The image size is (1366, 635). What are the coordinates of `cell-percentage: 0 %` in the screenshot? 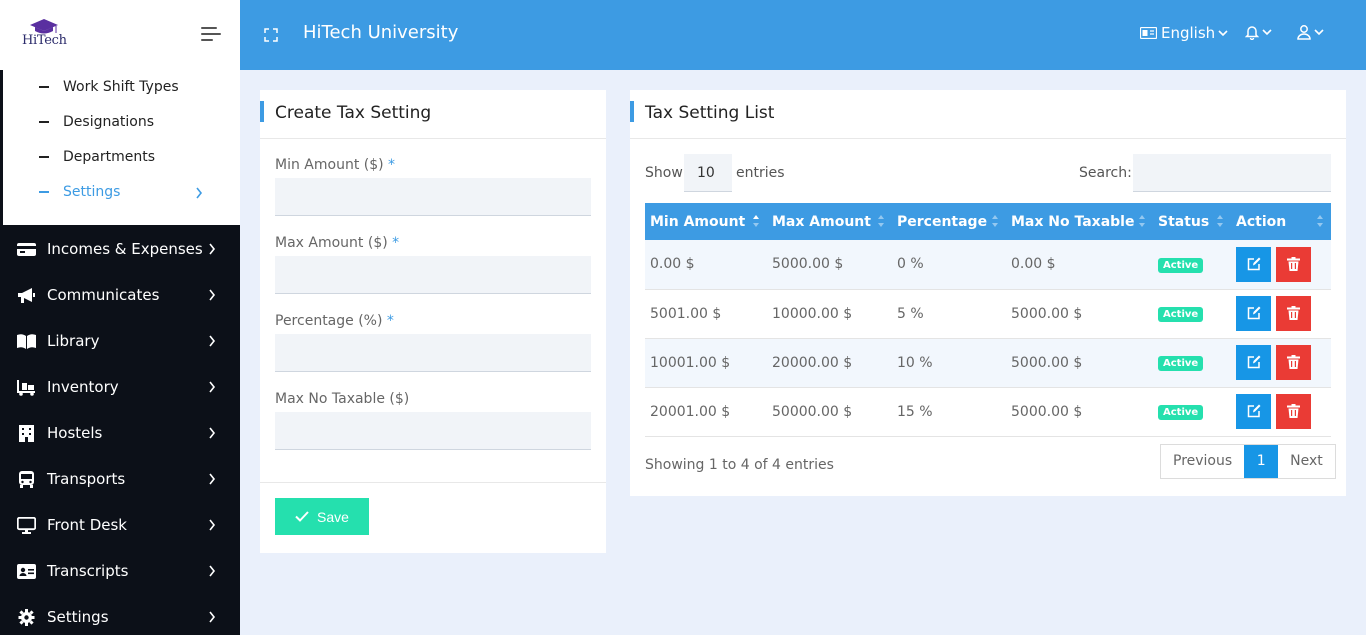 It's located at (949, 265).